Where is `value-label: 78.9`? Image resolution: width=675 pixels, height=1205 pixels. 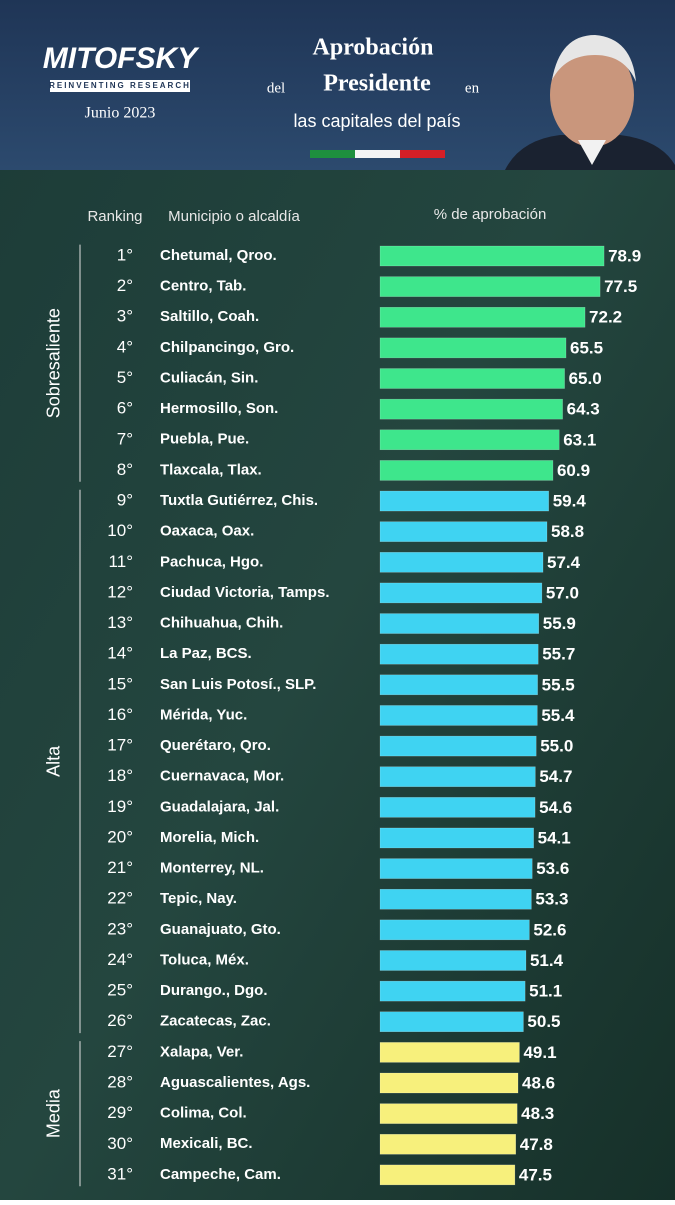
value-label: 78.9 is located at coordinates (624, 255).